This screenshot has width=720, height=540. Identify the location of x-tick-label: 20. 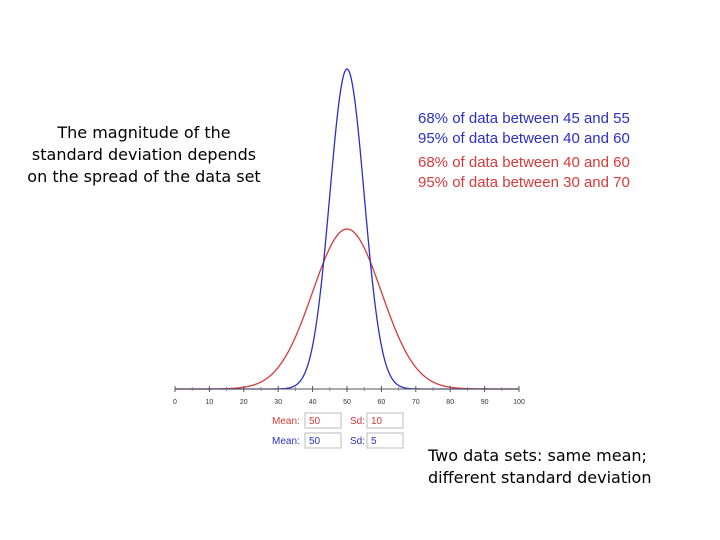
(244, 402).